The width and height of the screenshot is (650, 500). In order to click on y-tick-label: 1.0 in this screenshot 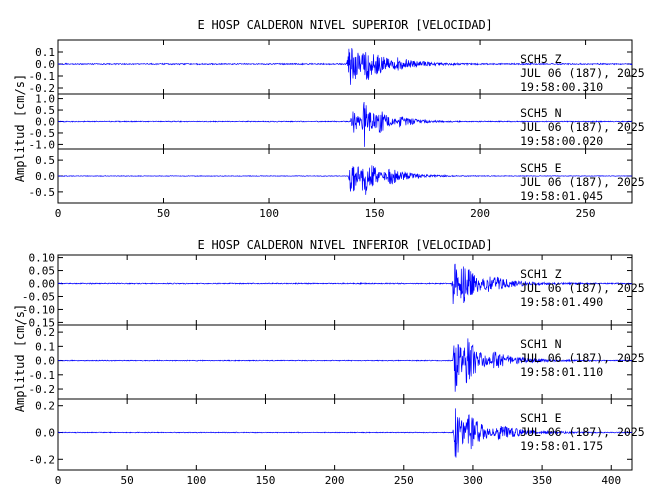, I will do `click(45, 99)`.